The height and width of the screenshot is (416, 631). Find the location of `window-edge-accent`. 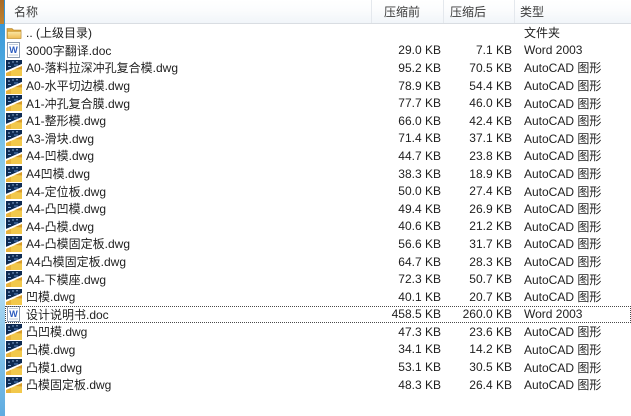

window-edge-accent is located at coordinates (2, 208).